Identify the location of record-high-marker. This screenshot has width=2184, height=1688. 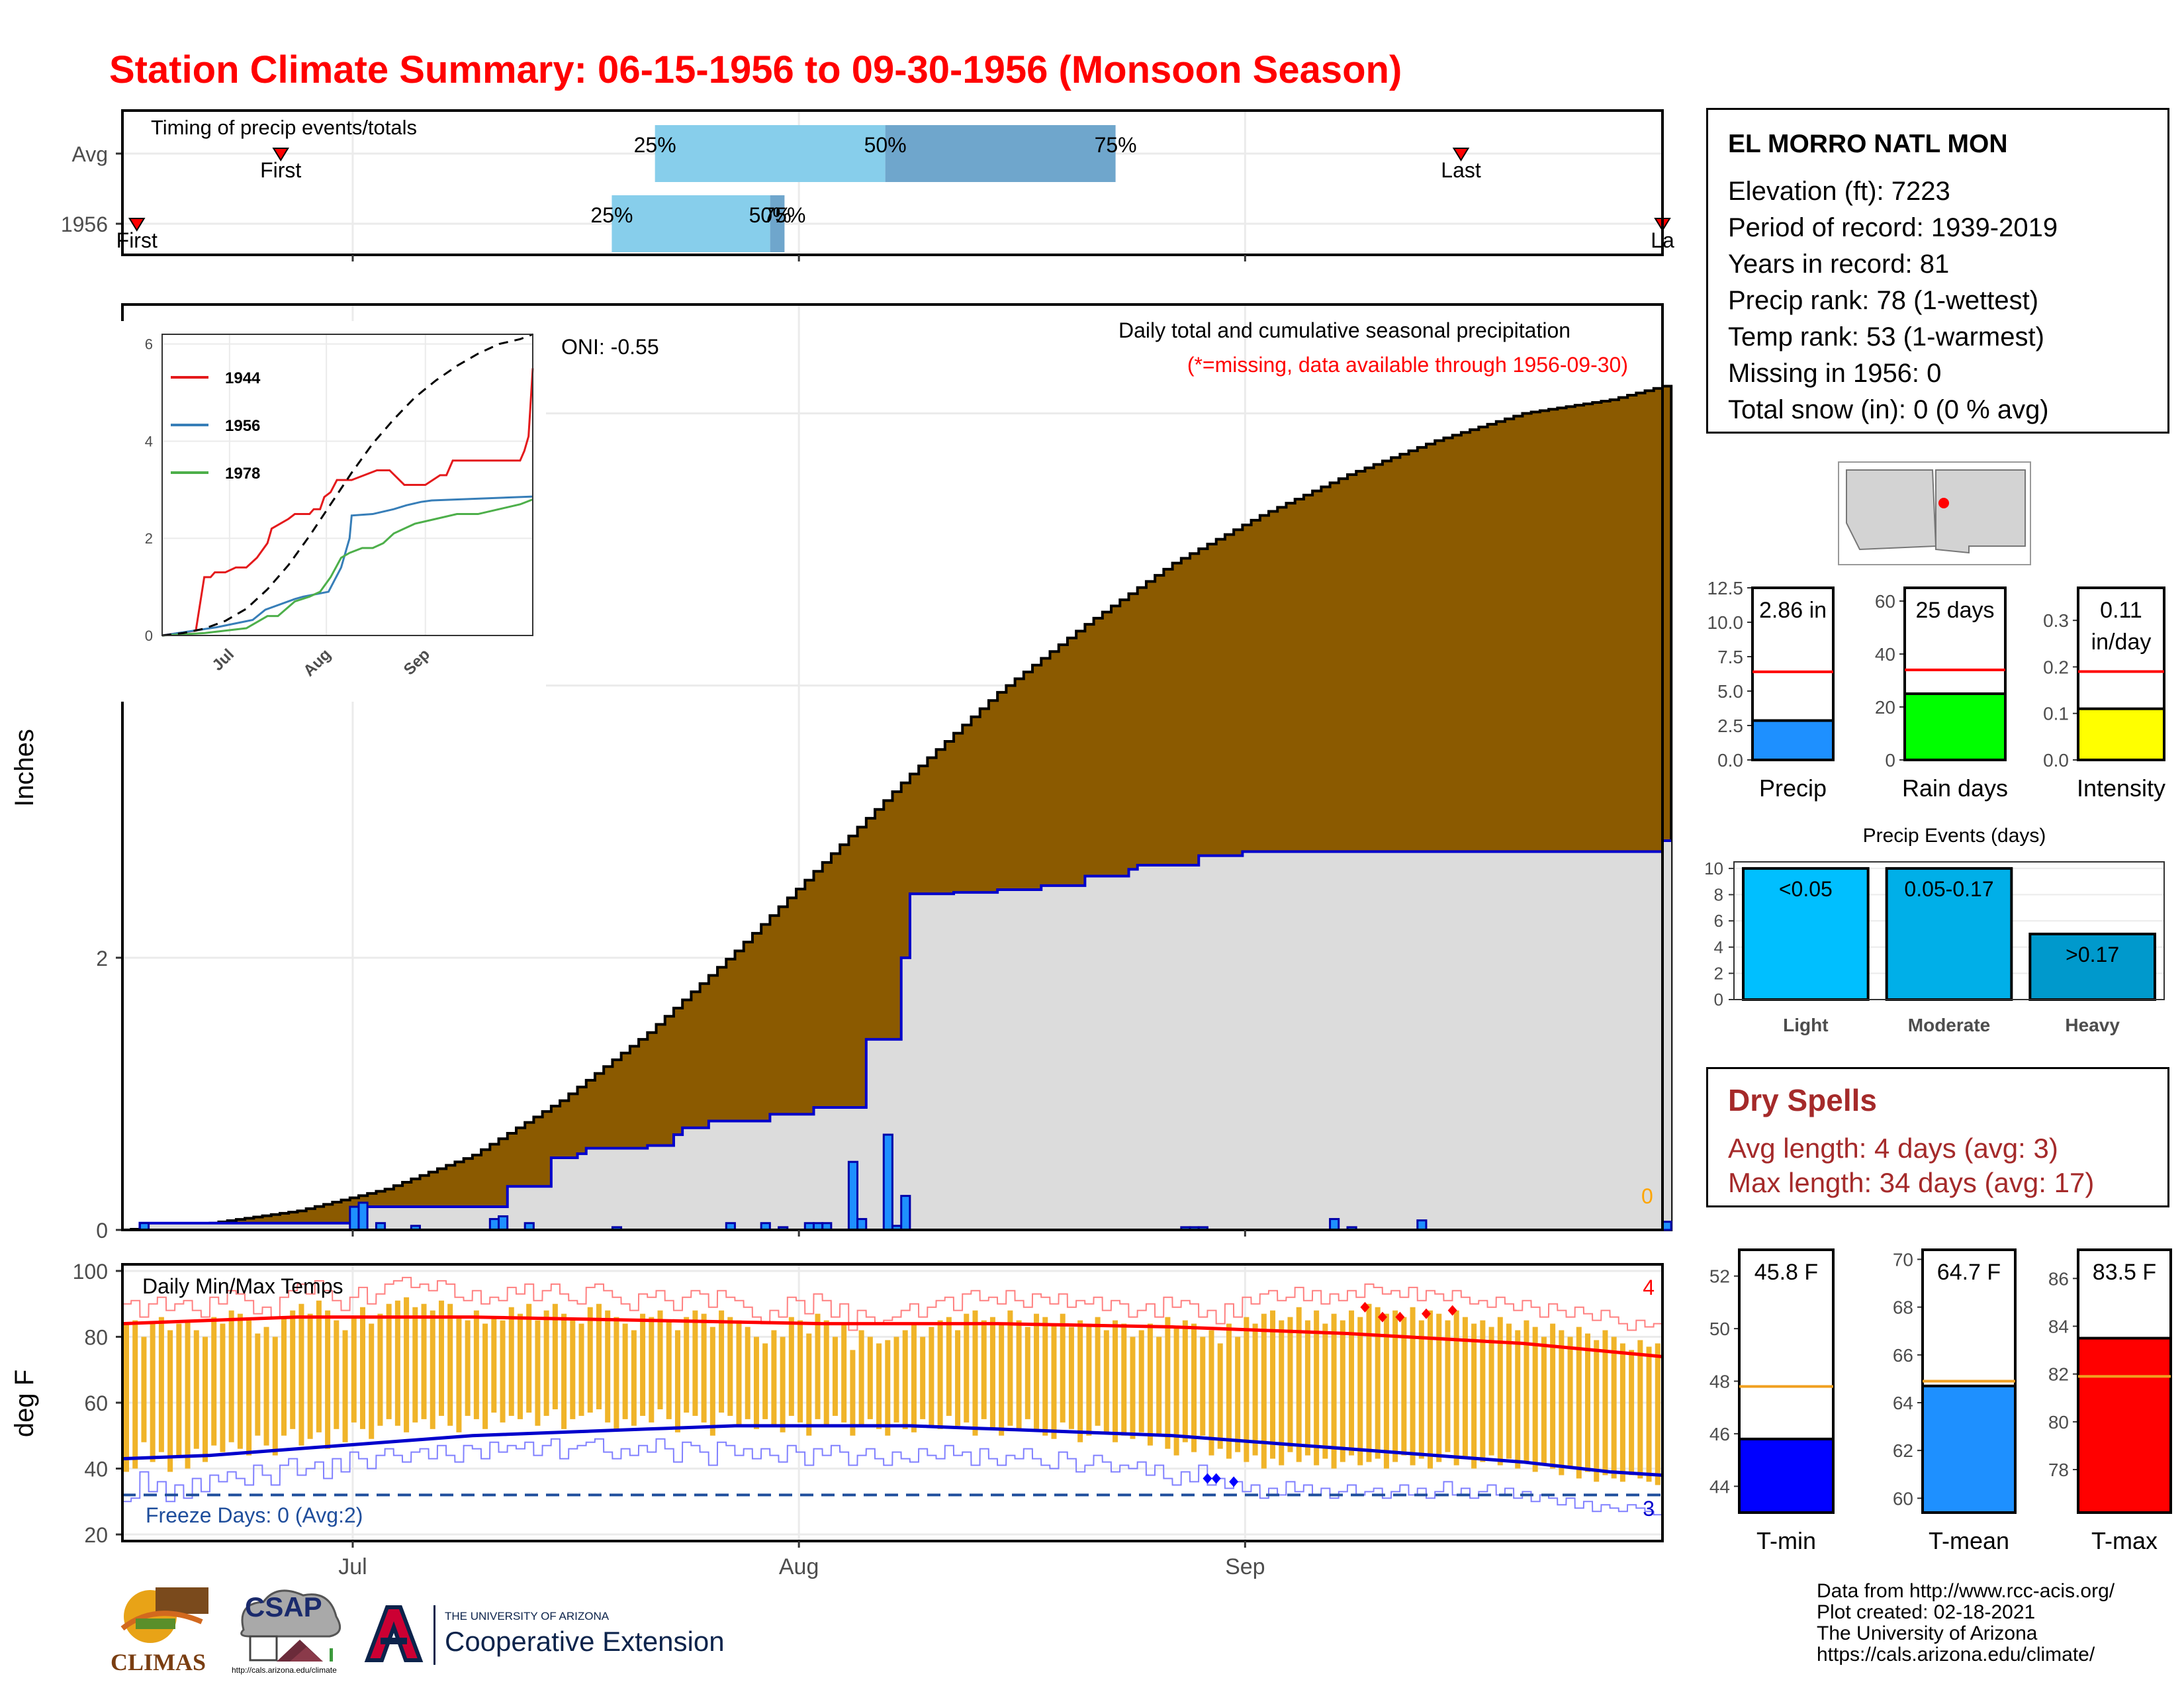
(1452, 1310).